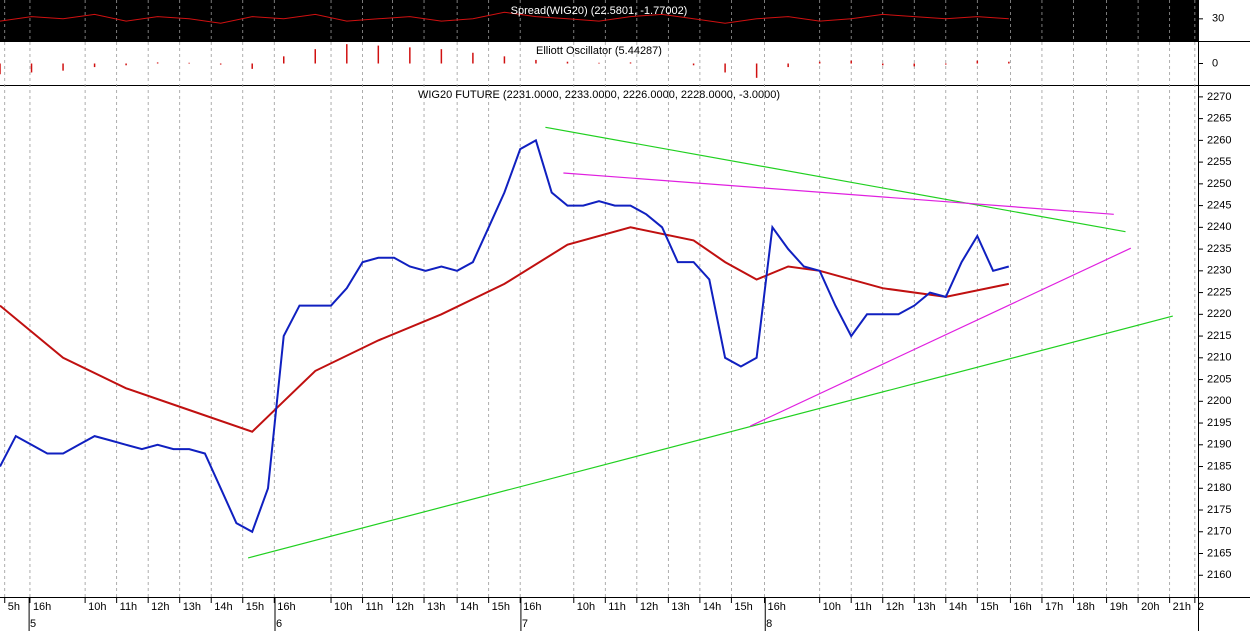 The image size is (1250, 631). I want to click on y-tick-label: 0, so click(1215, 63).